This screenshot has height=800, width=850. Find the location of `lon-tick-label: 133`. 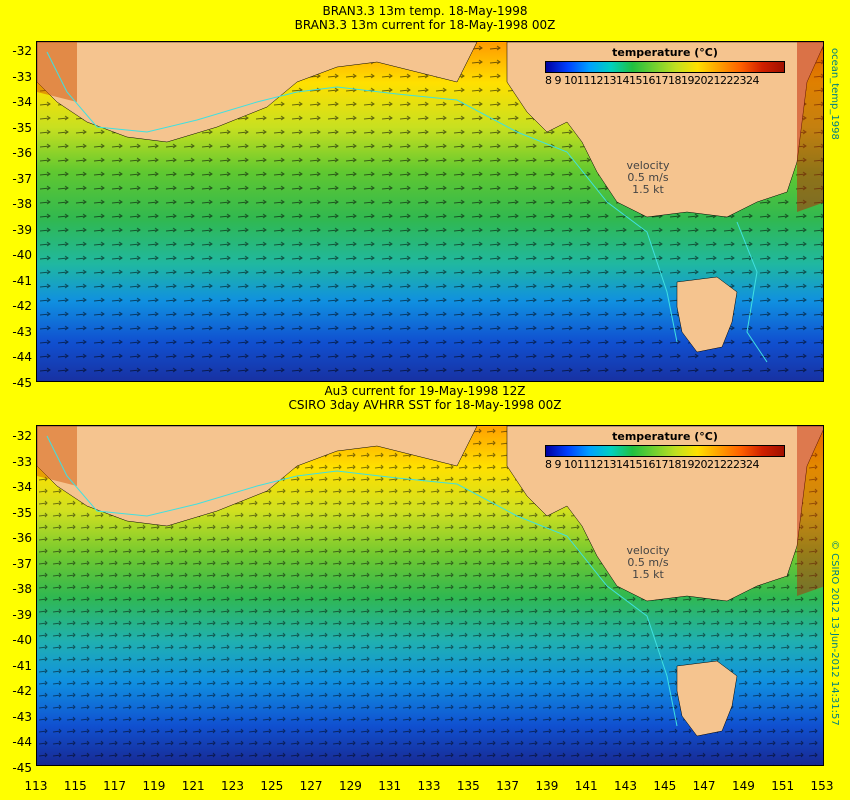

lon-tick-label: 133 is located at coordinates (429, 786).